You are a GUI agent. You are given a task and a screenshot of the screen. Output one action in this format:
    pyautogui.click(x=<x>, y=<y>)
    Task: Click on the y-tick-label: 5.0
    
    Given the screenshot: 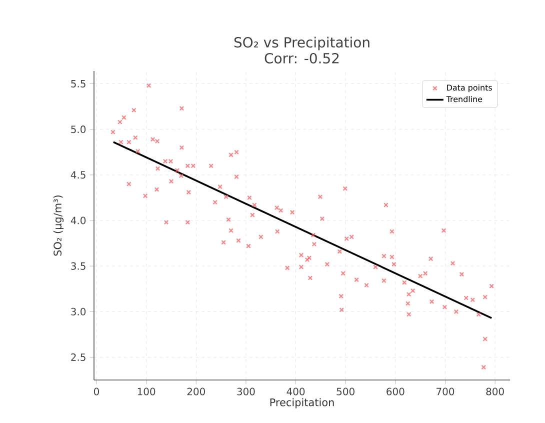 What is the action you would take?
    pyautogui.click(x=78, y=130)
    